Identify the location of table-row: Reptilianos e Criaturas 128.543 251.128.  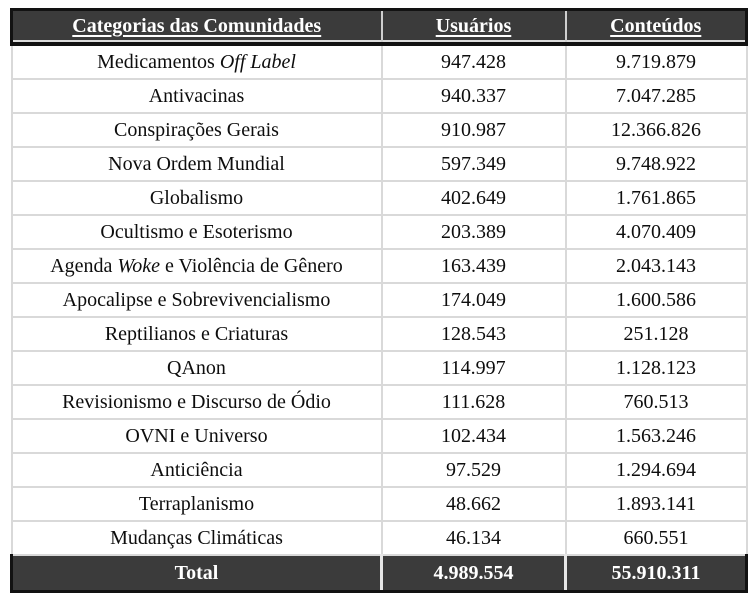
(379, 334).